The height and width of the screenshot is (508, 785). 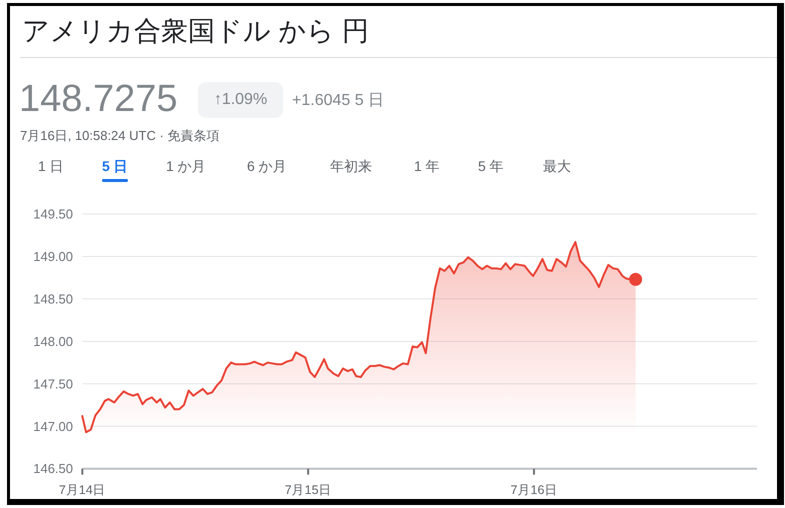 I want to click on x-tick-label: 7月14日, so click(x=82, y=490).